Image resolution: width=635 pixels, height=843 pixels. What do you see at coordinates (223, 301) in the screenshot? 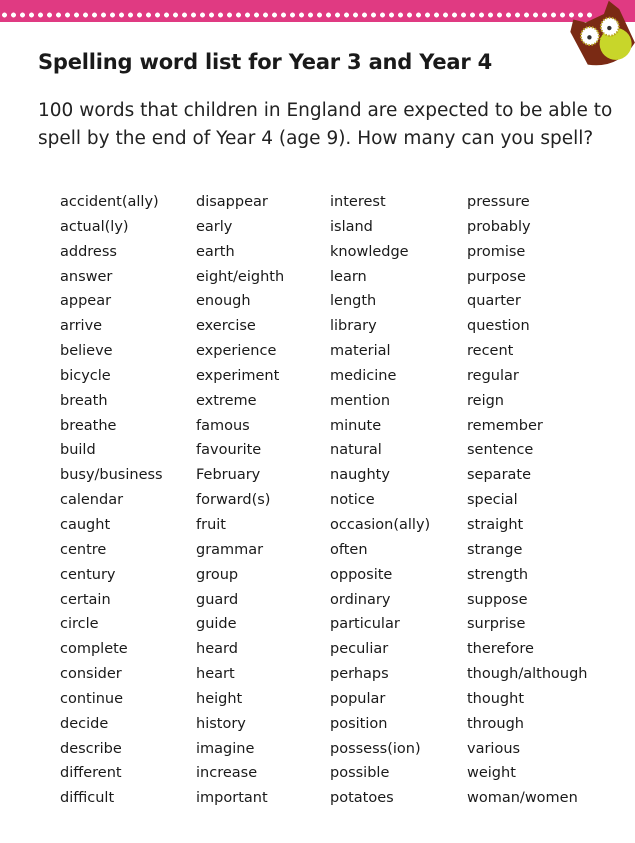
I see `word-item: enough` at bounding box center [223, 301].